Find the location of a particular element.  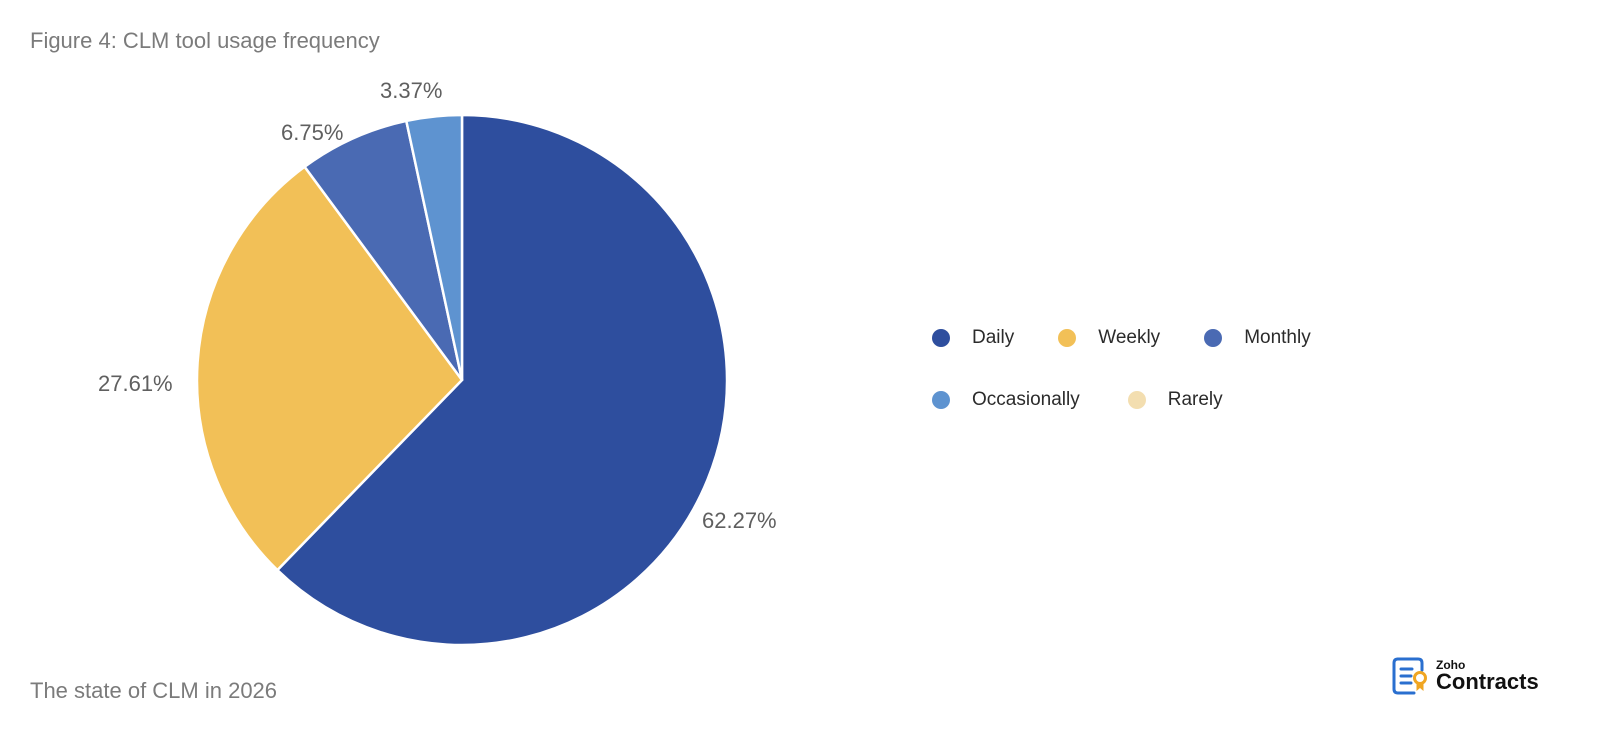

pie-slice-monthly is located at coordinates (383, 250).